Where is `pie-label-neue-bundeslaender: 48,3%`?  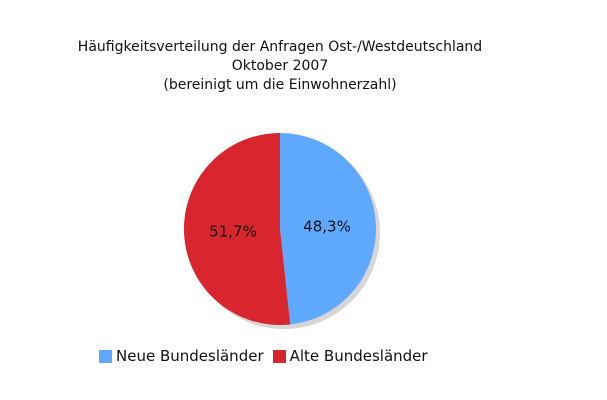 pie-label-neue-bundeslaender: 48,3% is located at coordinates (327, 227).